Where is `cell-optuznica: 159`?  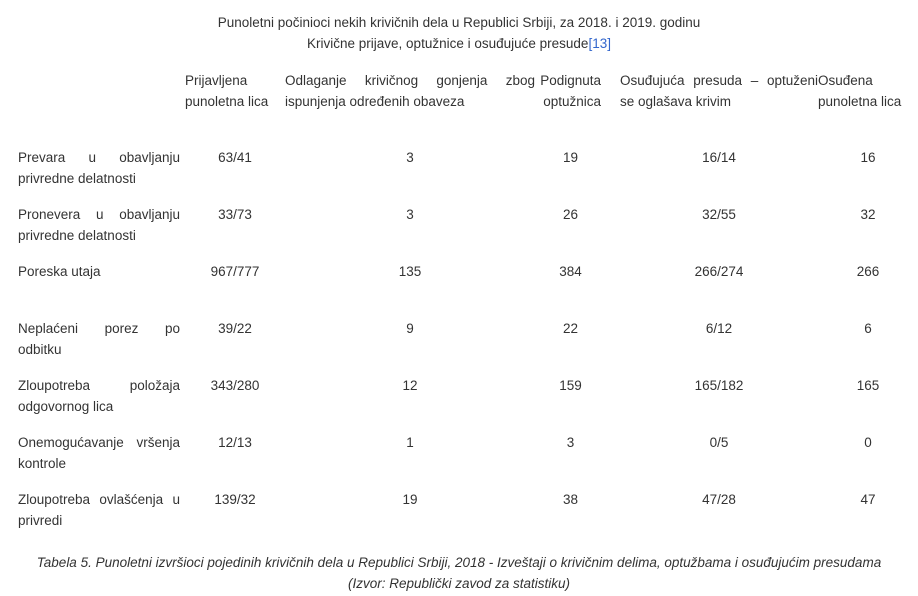
cell-optuznica: 159 is located at coordinates (570, 385).